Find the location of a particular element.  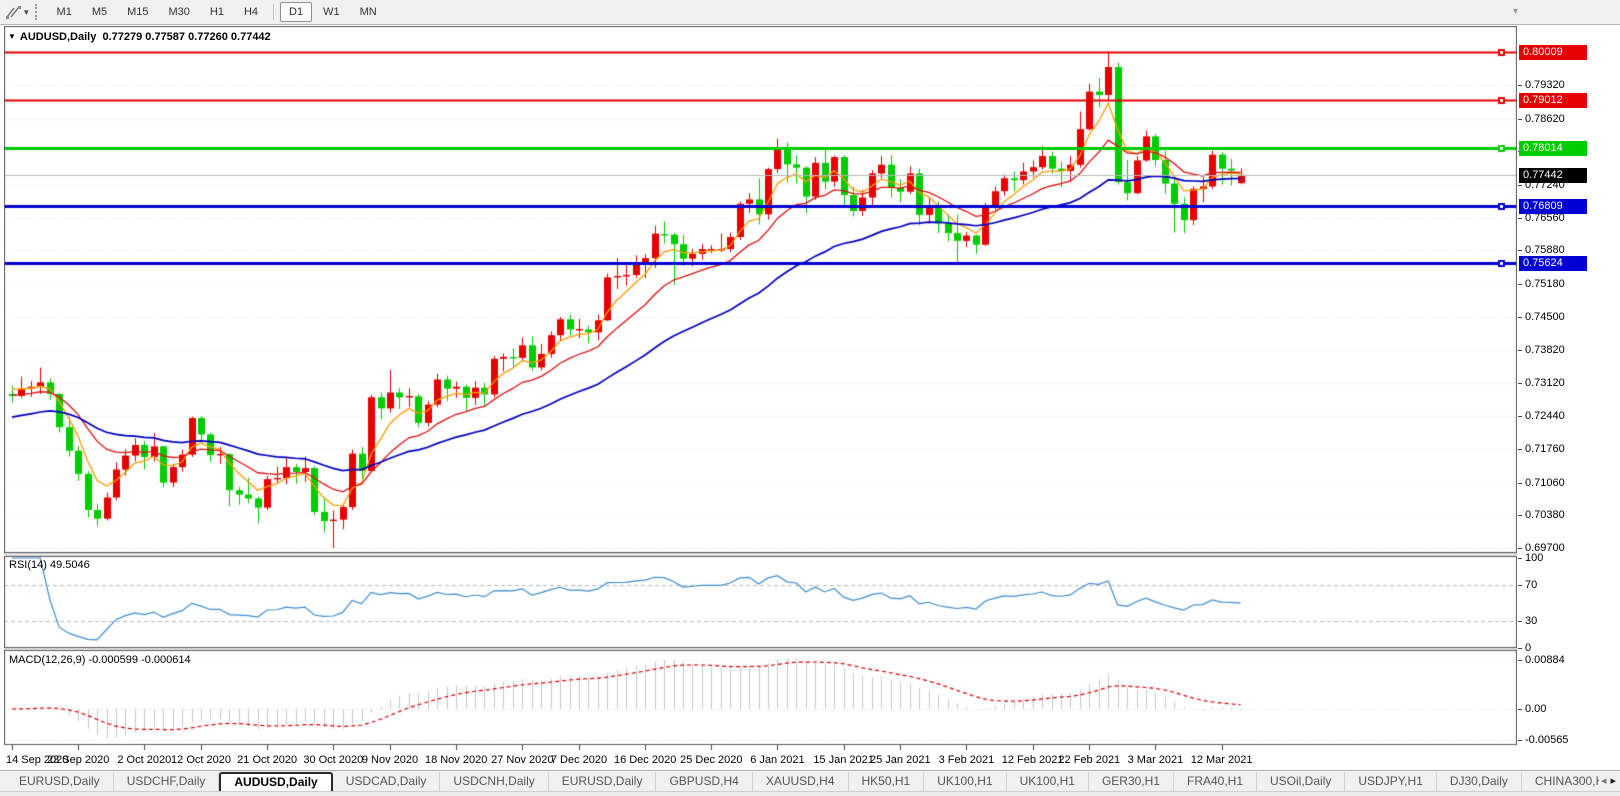

chart-tab-xauusd-h4: XAUUSD,H4 is located at coordinates (801, 781).